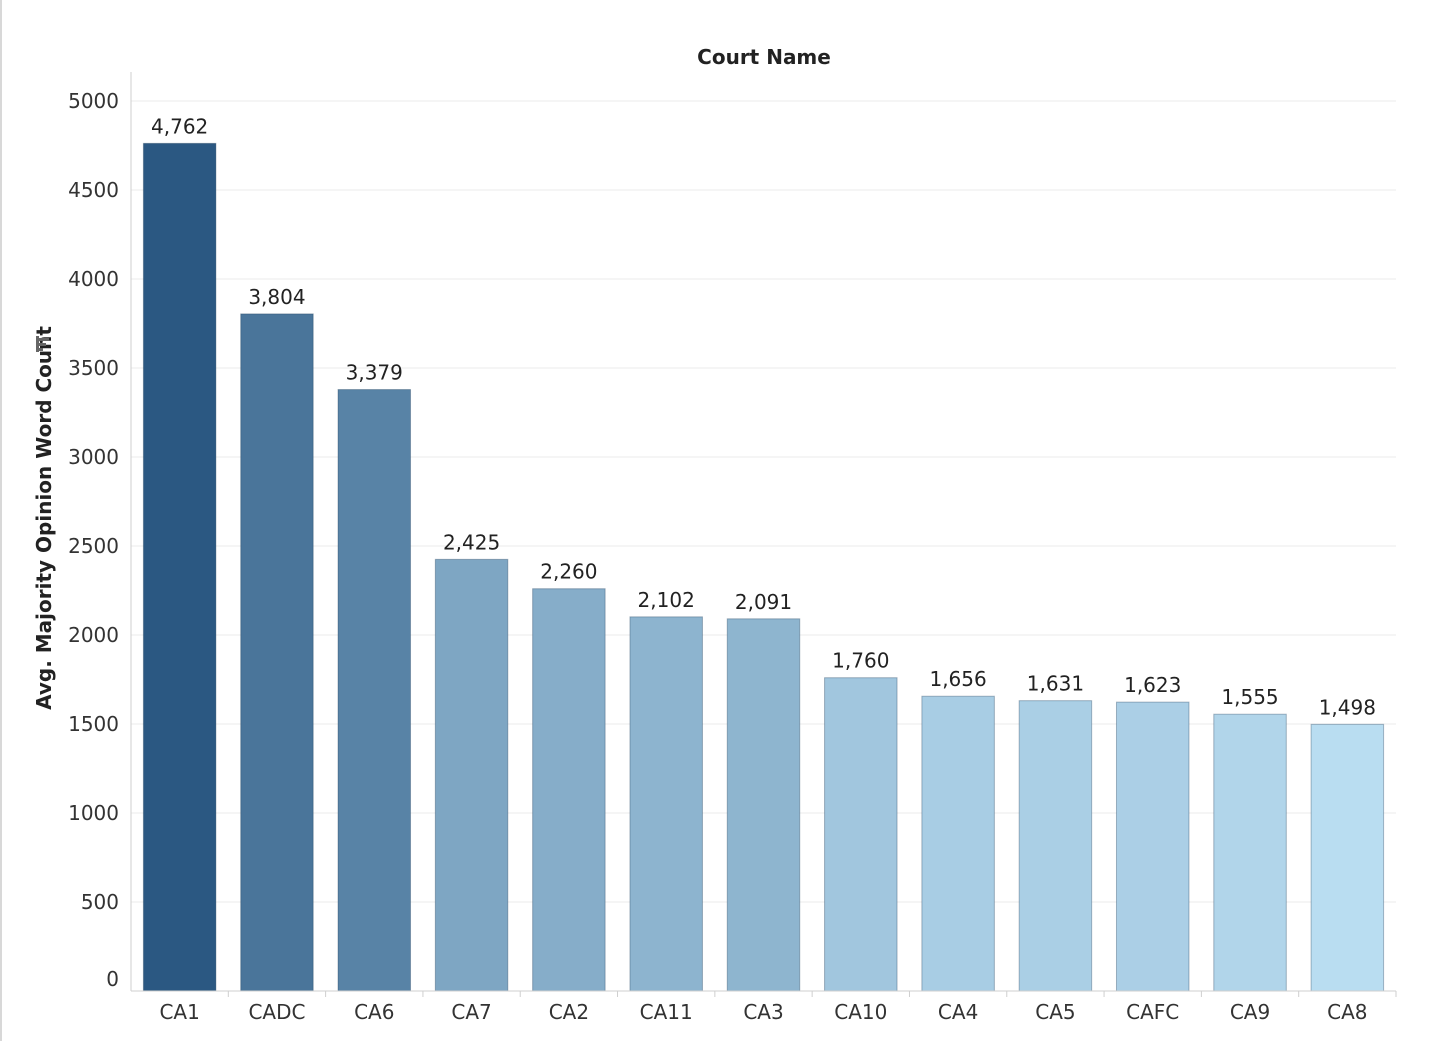 The width and height of the screenshot is (1456, 1041). What do you see at coordinates (42, 344) in the screenshot?
I see `sort-descending-icon` at bounding box center [42, 344].